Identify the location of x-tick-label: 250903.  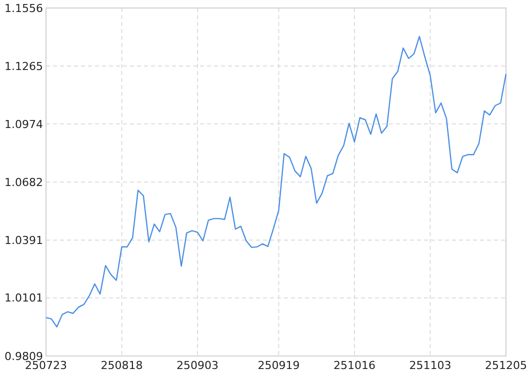
(197, 365).